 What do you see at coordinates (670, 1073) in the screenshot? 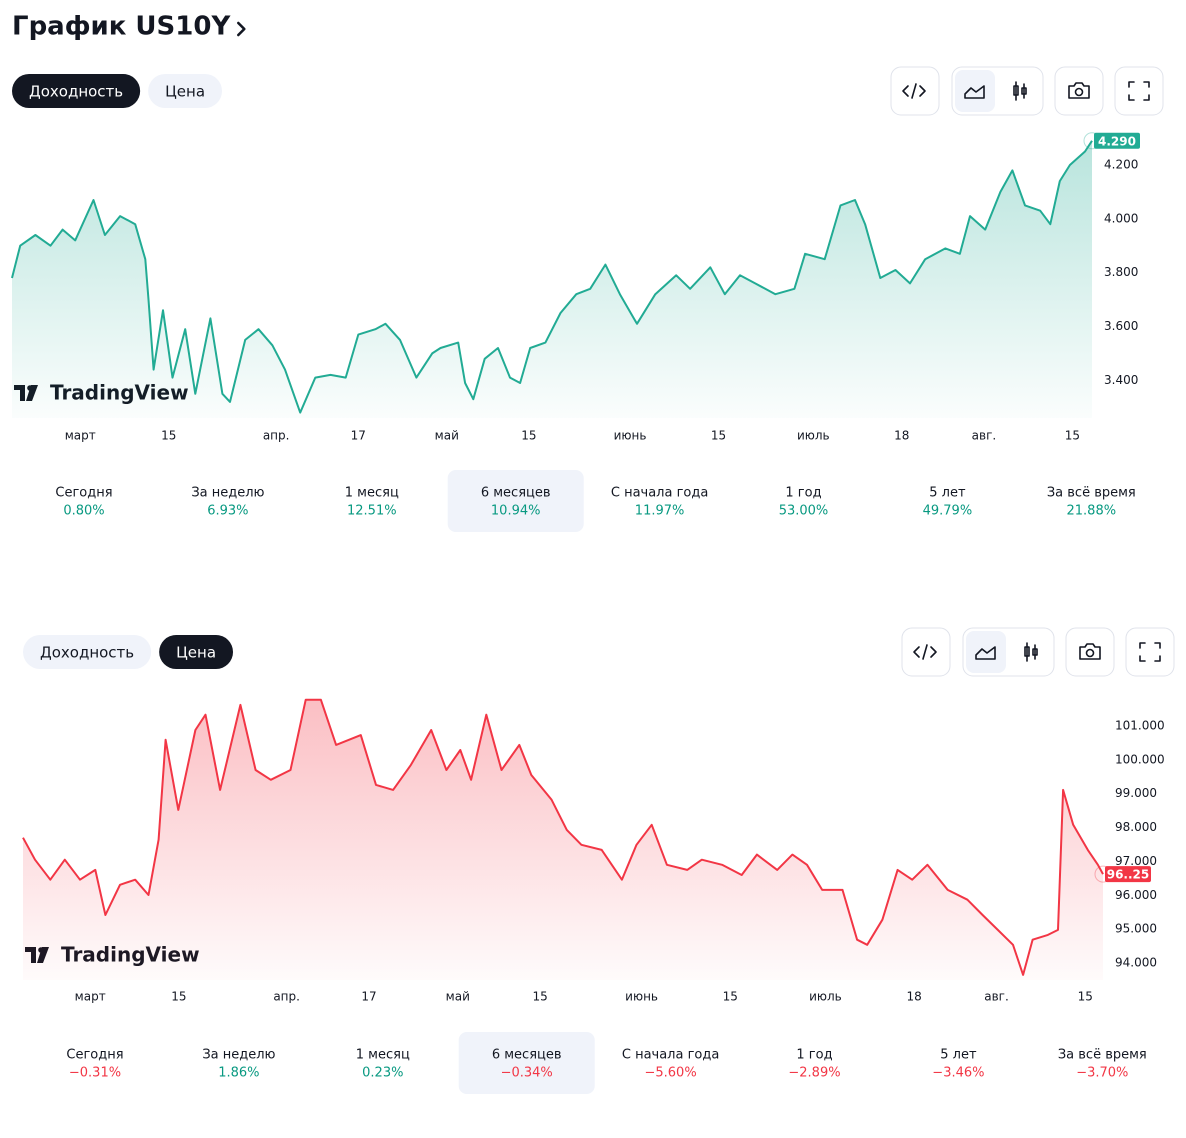
I see `period-change: −5.60%` at bounding box center [670, 1073].